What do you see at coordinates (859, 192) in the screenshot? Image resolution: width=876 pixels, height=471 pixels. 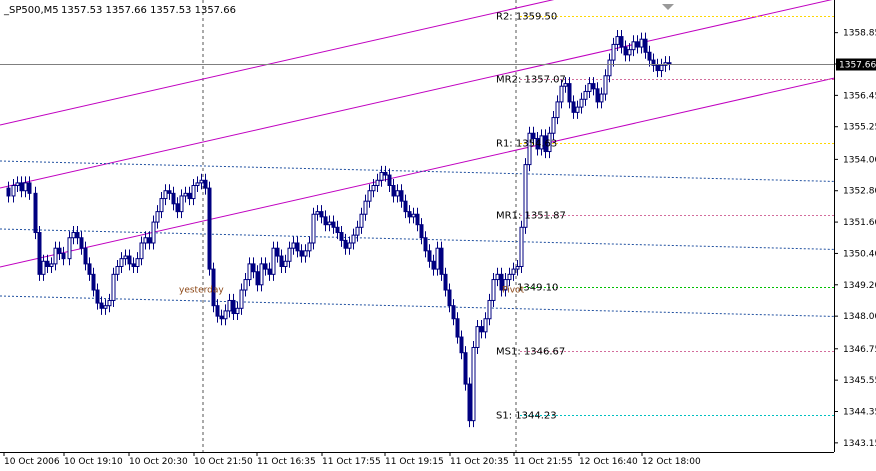 I see `y-tick-label: 1352.80` at bounding box center [859, 192].